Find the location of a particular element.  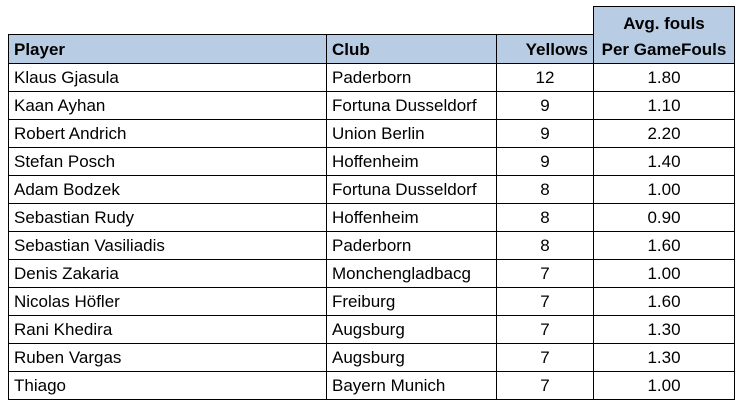

table-row: Stefan Posch Hoffenheim 9 1.40 is located at coordinates (371, 161).